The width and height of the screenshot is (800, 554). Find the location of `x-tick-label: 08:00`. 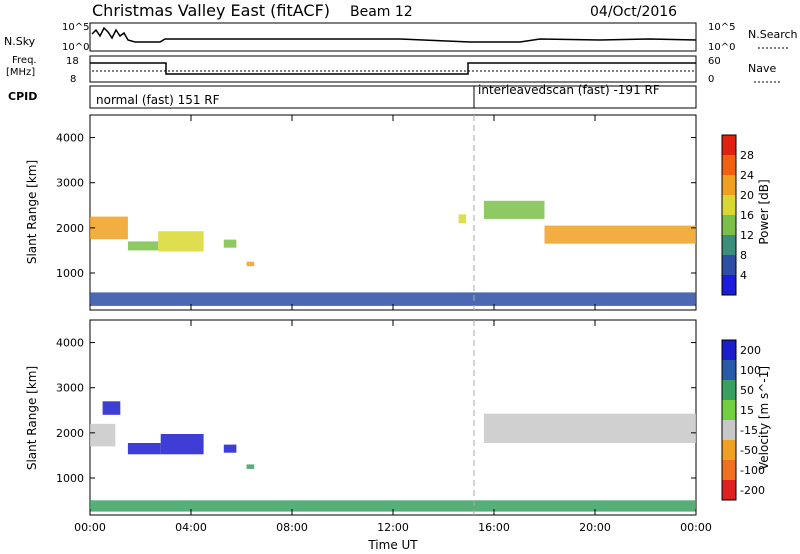

x-tick-label: 08:00 is located at coordinates (292, 527).